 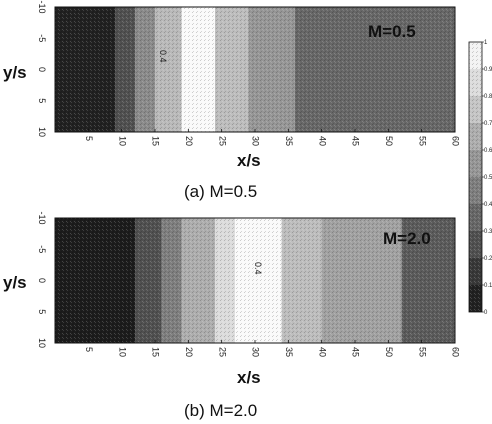 What do you see at coordinates (488, 124) in the screenshot?
I see `colorbar-tick-label: 0.7` at bounding box center [488, 124].